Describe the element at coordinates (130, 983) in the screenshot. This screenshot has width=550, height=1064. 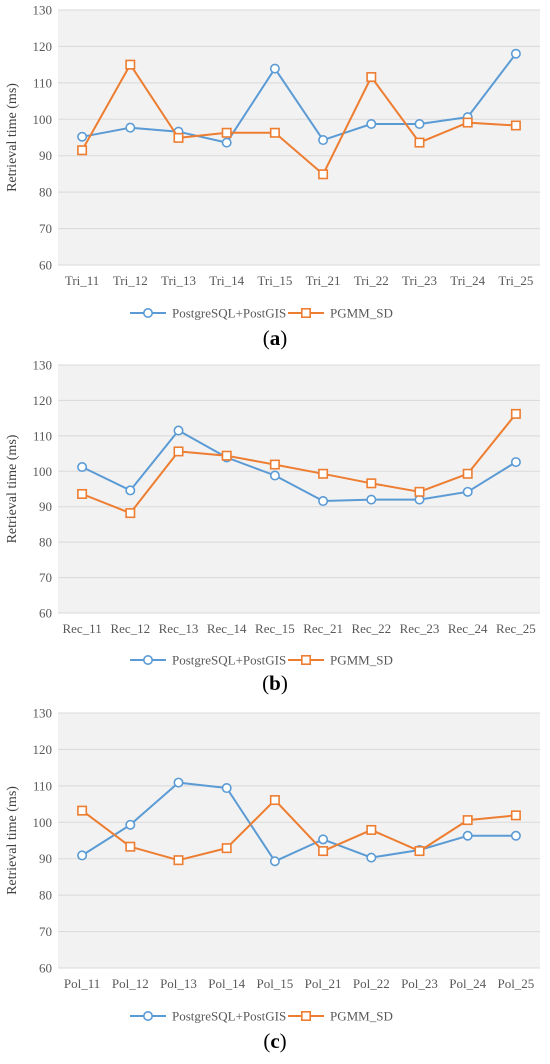
I see `x-tick-label: Pol_12` at that location.